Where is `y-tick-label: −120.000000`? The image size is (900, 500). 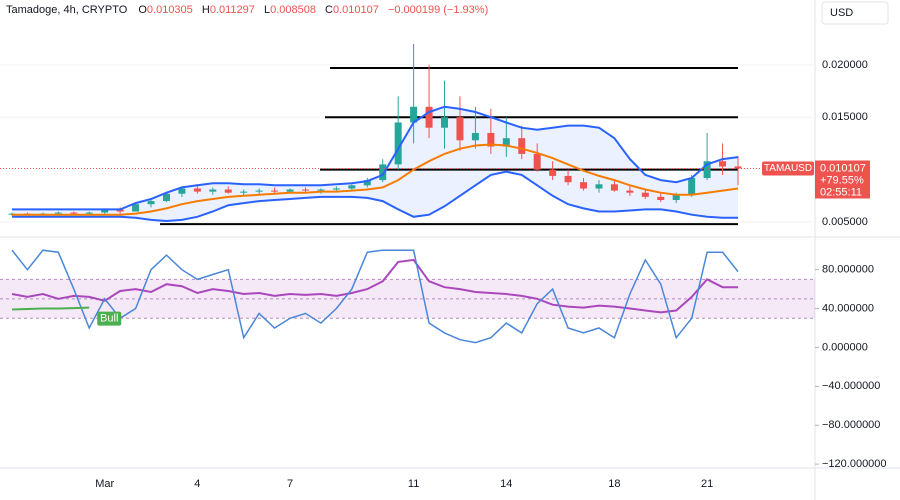 y-tick-label: −120.000000 is located at coordinates (854, 464).